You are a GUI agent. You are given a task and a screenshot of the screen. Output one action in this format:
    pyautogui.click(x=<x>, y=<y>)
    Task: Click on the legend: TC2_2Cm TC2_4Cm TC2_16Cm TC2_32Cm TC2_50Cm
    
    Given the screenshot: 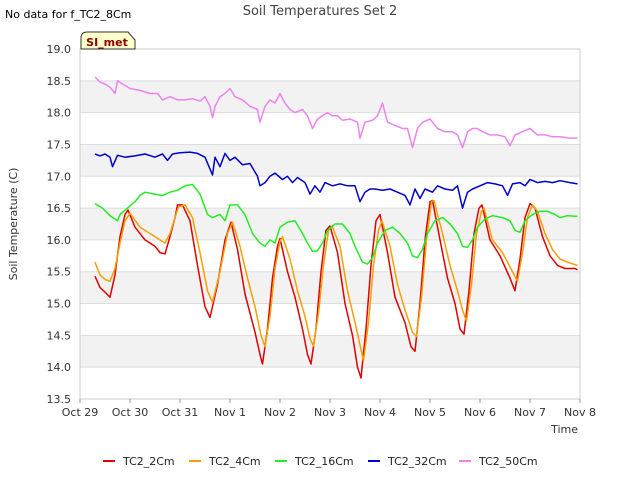 What is the action you would take?
    pyautogui.click(x=320, y=461)
    